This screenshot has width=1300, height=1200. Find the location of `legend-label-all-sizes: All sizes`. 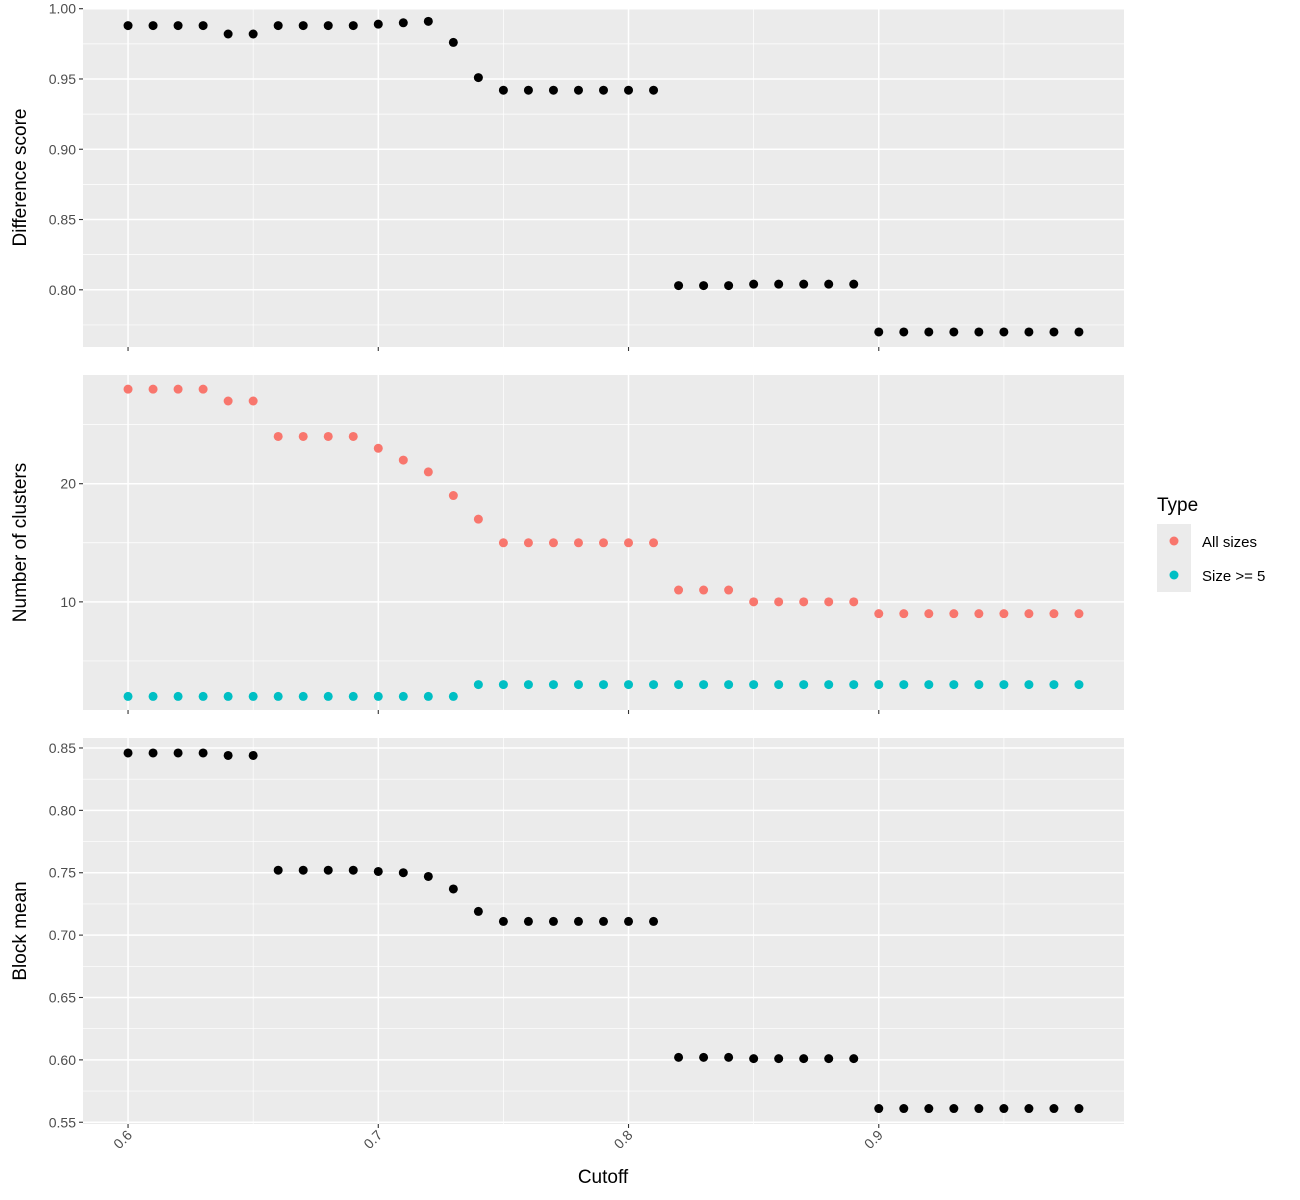

legend-label-all-sizes: All sizes is located at coordinates (1229, 542).